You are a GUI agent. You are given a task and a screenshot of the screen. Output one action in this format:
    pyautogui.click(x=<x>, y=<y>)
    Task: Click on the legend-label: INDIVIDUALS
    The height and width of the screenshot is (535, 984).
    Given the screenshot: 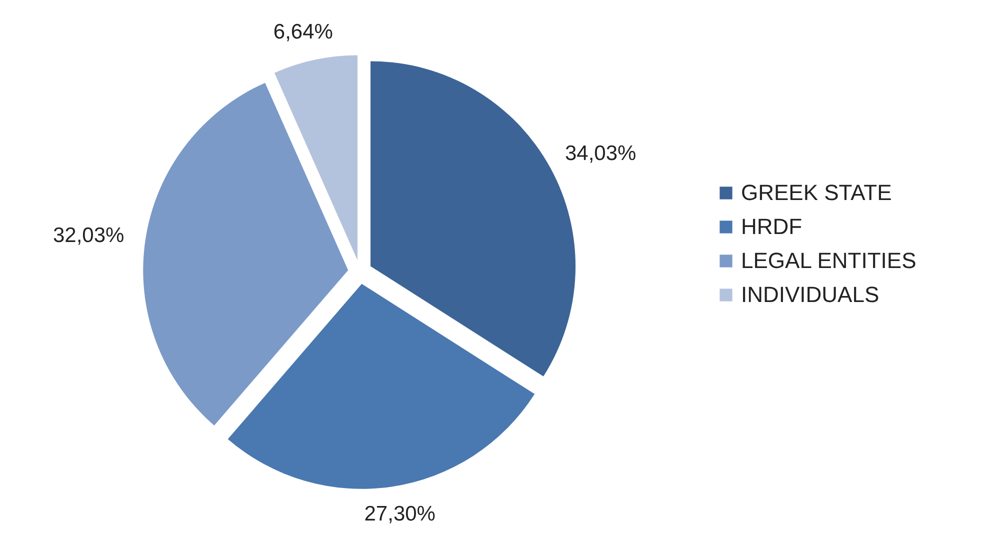 What is the action you would take?
    pyautogui.click(x=810, y=294)
    